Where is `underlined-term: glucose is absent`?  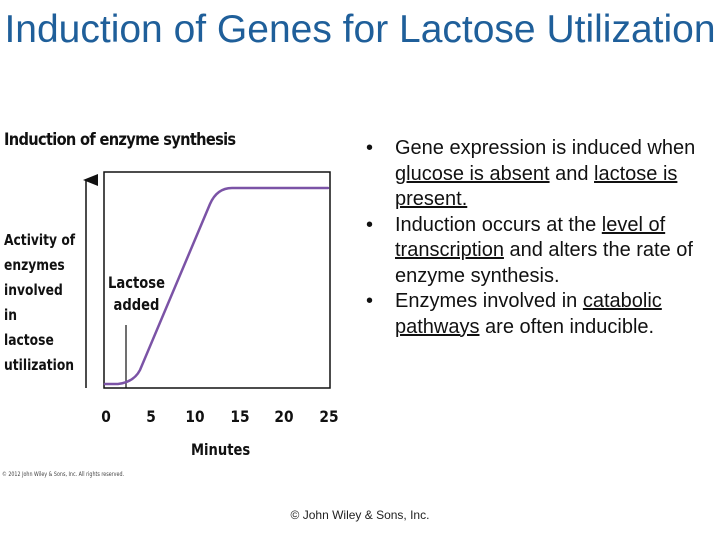 underlined-term: glucose is absent is located at coordinates (472, 173).